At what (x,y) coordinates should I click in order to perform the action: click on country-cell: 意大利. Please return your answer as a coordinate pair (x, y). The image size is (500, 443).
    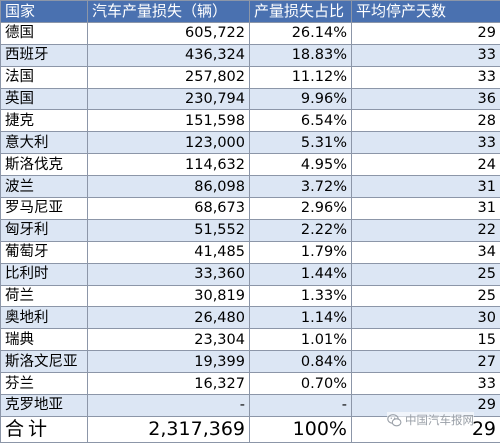
    Looking at the image, I should click on (44, 143).